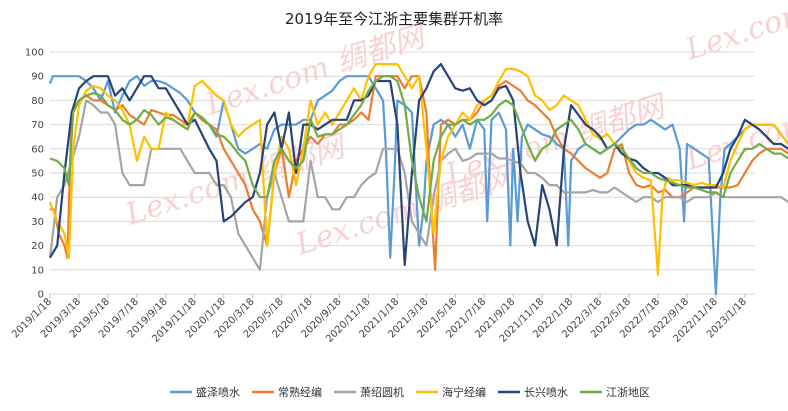 The height and width of the screenshot is (411, 788). What do you see at coordinates (34, 53) in the screenshot?
I see `y-tick-label: 100` at bounding box center [34, 53].